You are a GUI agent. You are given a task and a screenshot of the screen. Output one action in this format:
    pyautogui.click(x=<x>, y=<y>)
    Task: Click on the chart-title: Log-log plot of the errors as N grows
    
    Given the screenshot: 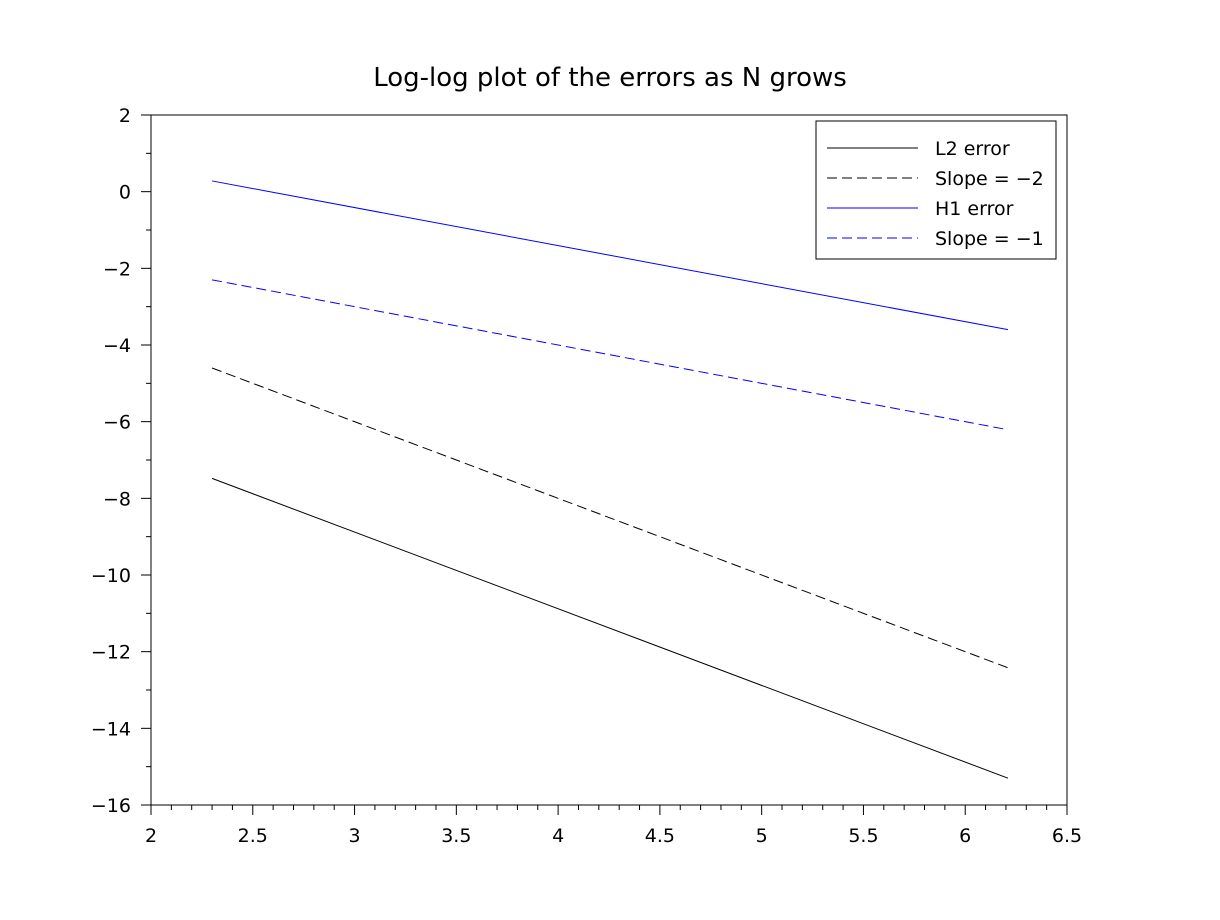 What is the action you would take?
    pyautogui.click(x=610, y=78)
    